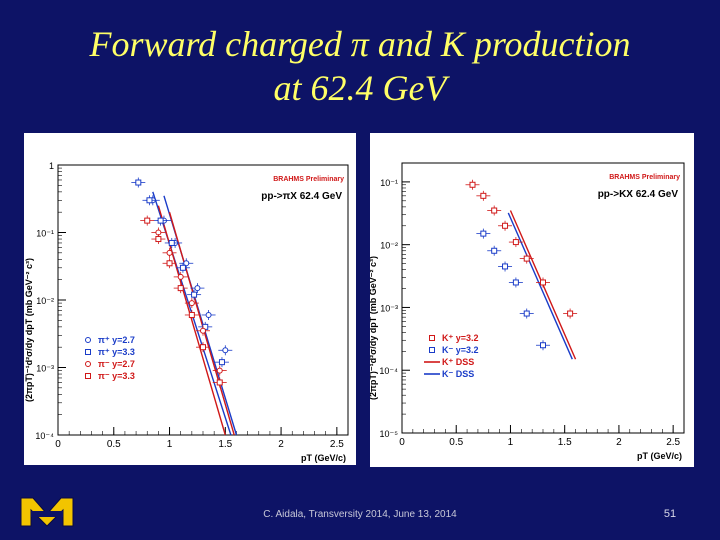  What do you see at coordinates (281, 444) in the screenshot?
I see `chart0-xtick-label: 2` at bounding box center [281, 444].